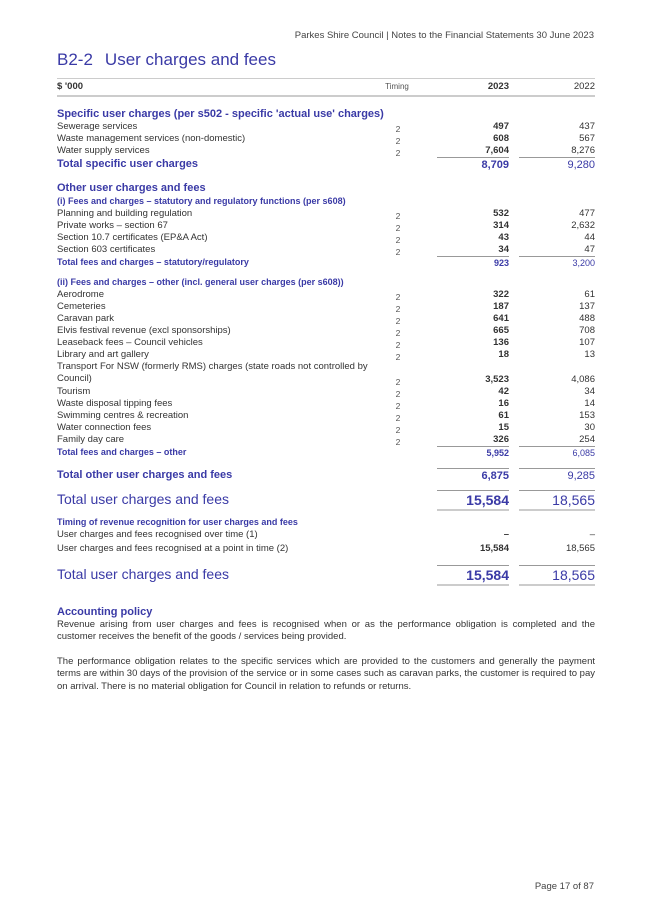  I want to click on value-2023: 187, so click(501, 306).